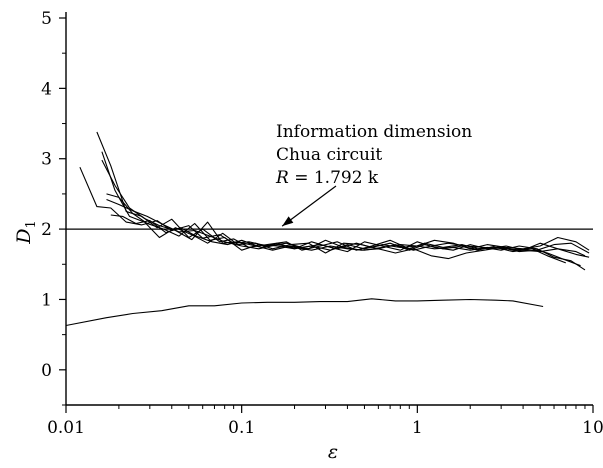 This screenshot has width=603, height=468. Describe the element at coordinates (46, 230) in the screenshot. I see `y-tick-label-2: 2` at that location.